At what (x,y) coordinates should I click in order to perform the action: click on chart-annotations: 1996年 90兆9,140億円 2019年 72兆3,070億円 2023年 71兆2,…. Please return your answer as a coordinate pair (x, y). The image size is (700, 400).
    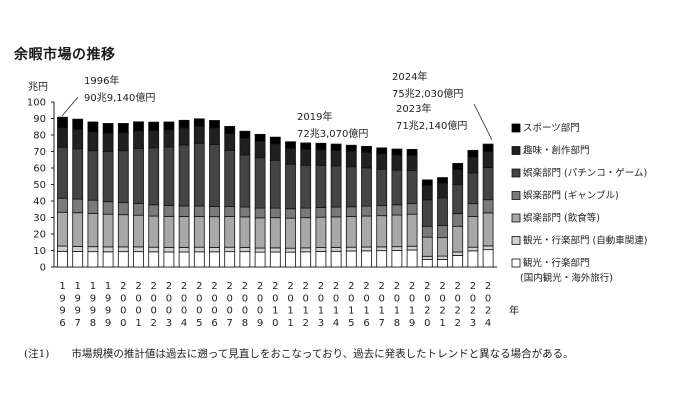
    Looking at the image, I should click on (277, 105).